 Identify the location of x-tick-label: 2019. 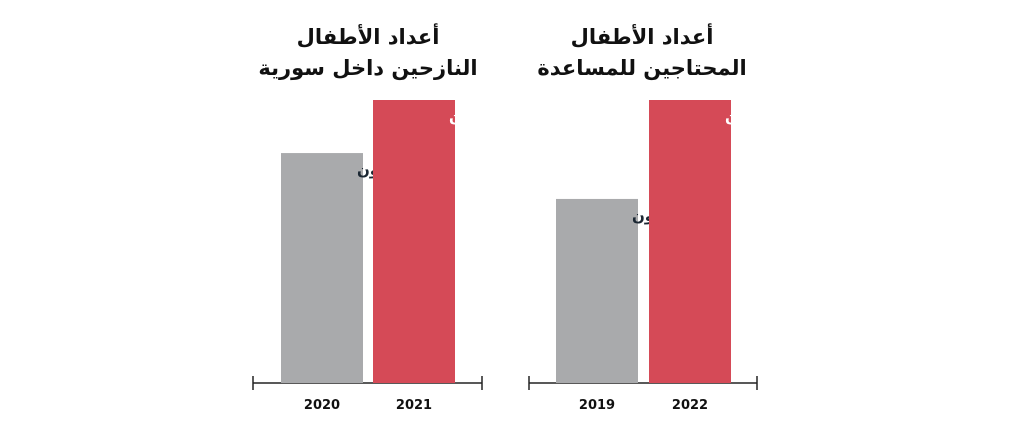
(597, 405).